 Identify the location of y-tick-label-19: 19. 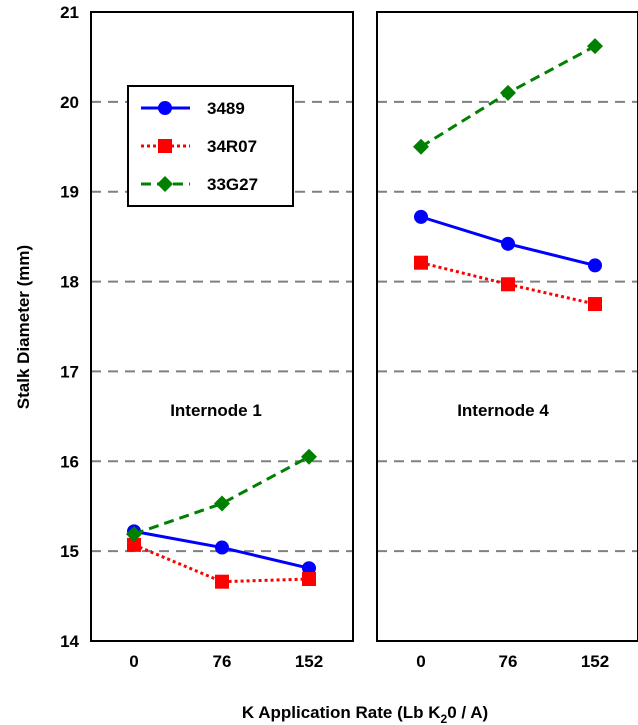
(69, 192).